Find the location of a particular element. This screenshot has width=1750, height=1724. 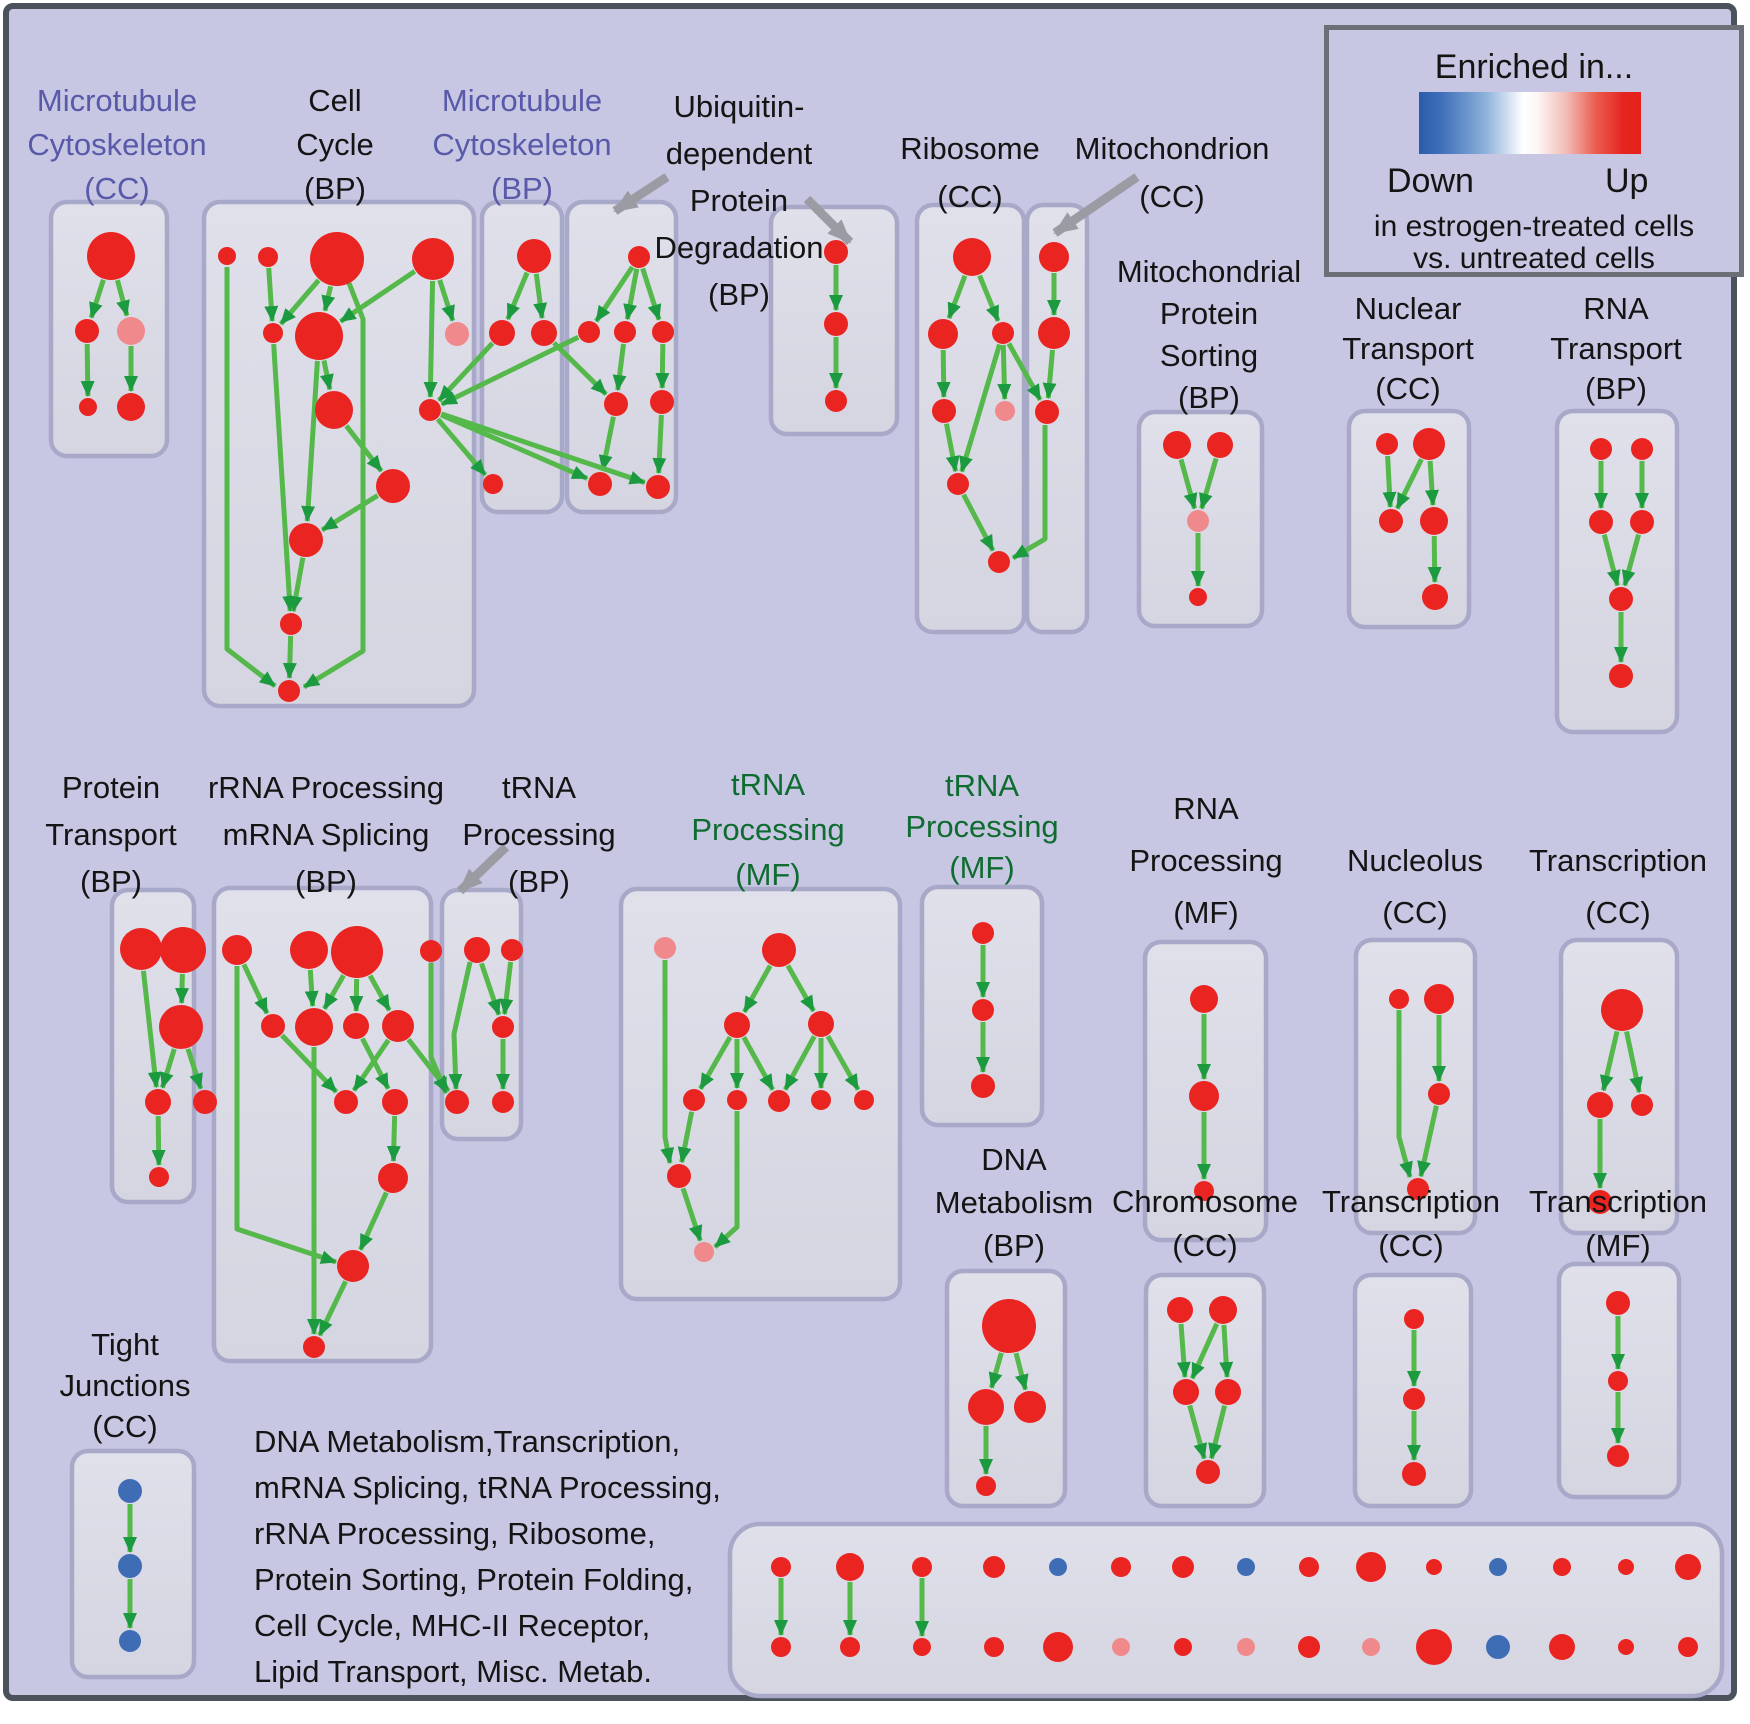

cluster-label-line: Tight is located at coordinates (125, 1344).